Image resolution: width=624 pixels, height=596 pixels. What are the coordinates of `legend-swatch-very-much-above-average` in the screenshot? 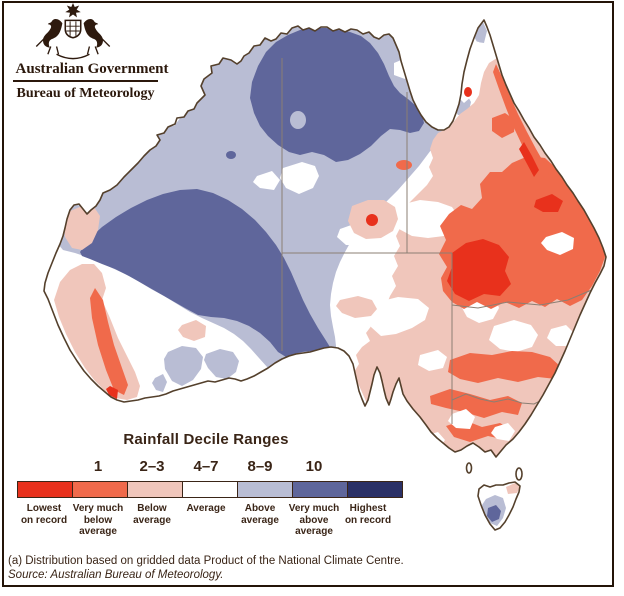 It's located at (320, 489).